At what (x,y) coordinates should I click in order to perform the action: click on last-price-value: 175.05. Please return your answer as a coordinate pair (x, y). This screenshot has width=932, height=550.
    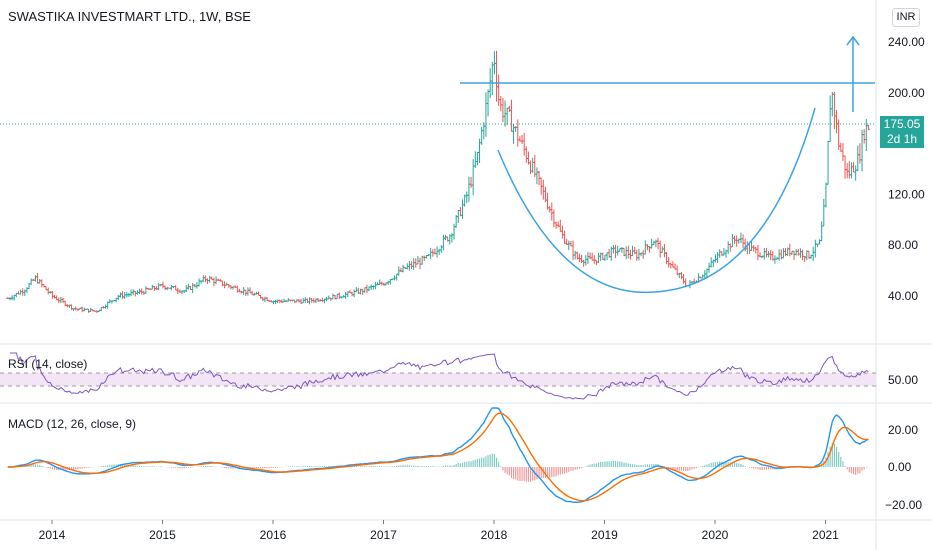
    Looking at the image, I should click on (902, 124).